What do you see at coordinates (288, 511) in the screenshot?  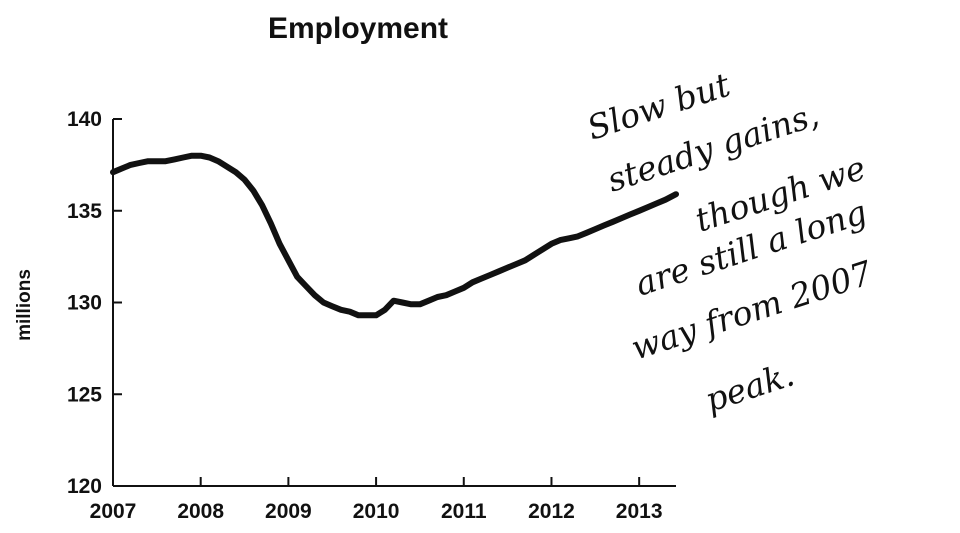 I see `x-tick-label: 2009` at bounding box center [288, 511].